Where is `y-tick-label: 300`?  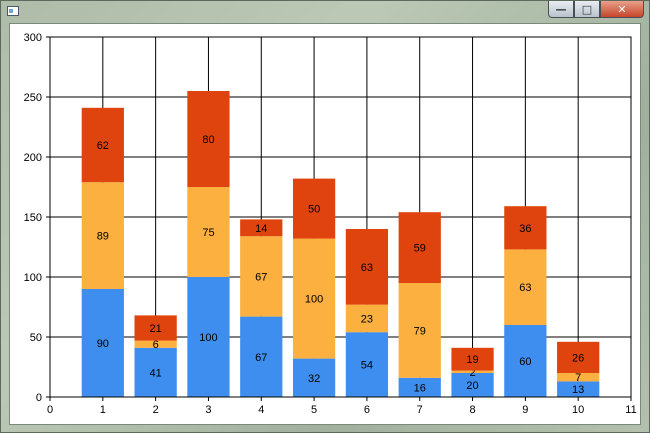
y-tick-label: 300 is located at coordinates (33, 38).